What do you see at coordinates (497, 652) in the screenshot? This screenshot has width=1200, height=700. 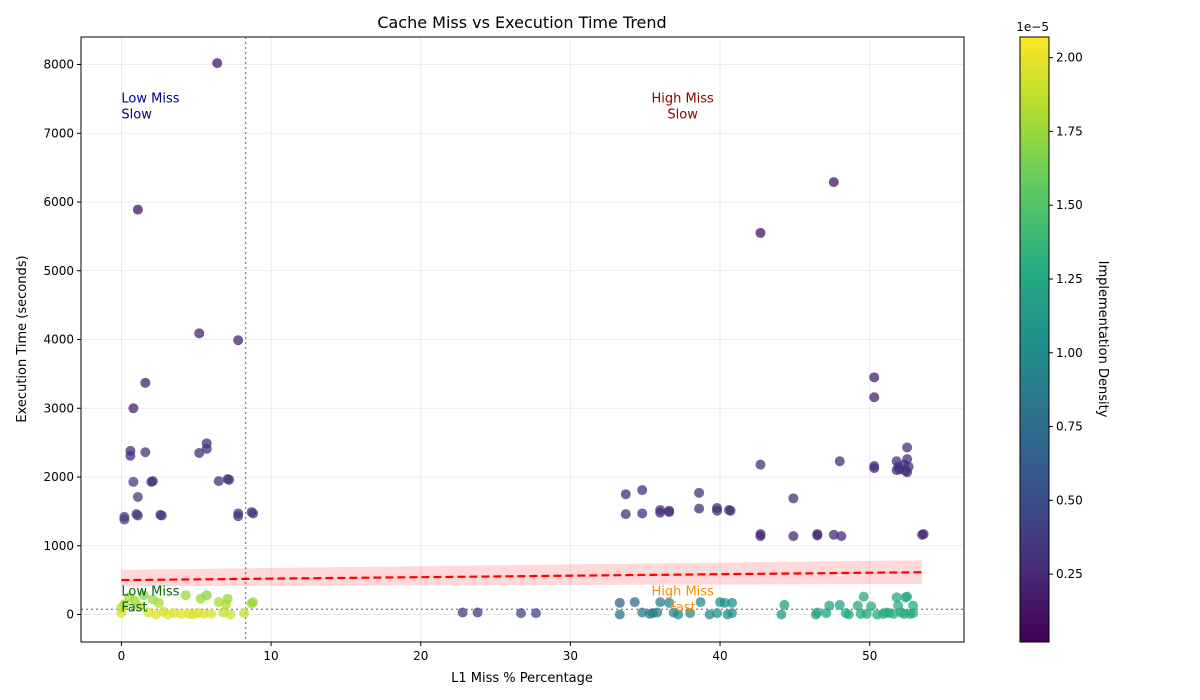 I see `x-axis-ticks: 0 10 20 30 40 50` at bounding box center [497, 652].